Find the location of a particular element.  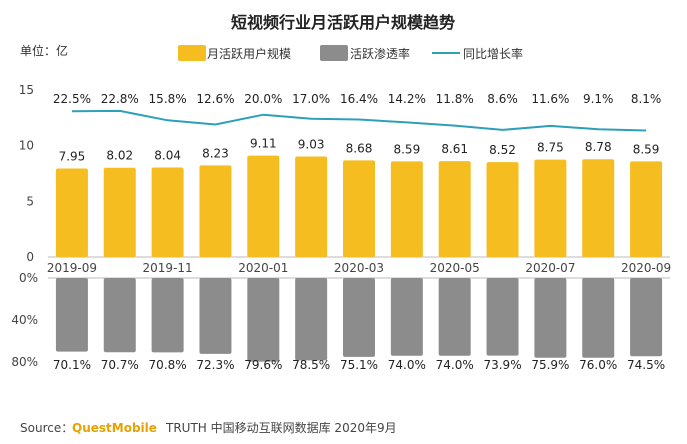

upper-y-tick-label: 10 is located at coordinates (26, 146).